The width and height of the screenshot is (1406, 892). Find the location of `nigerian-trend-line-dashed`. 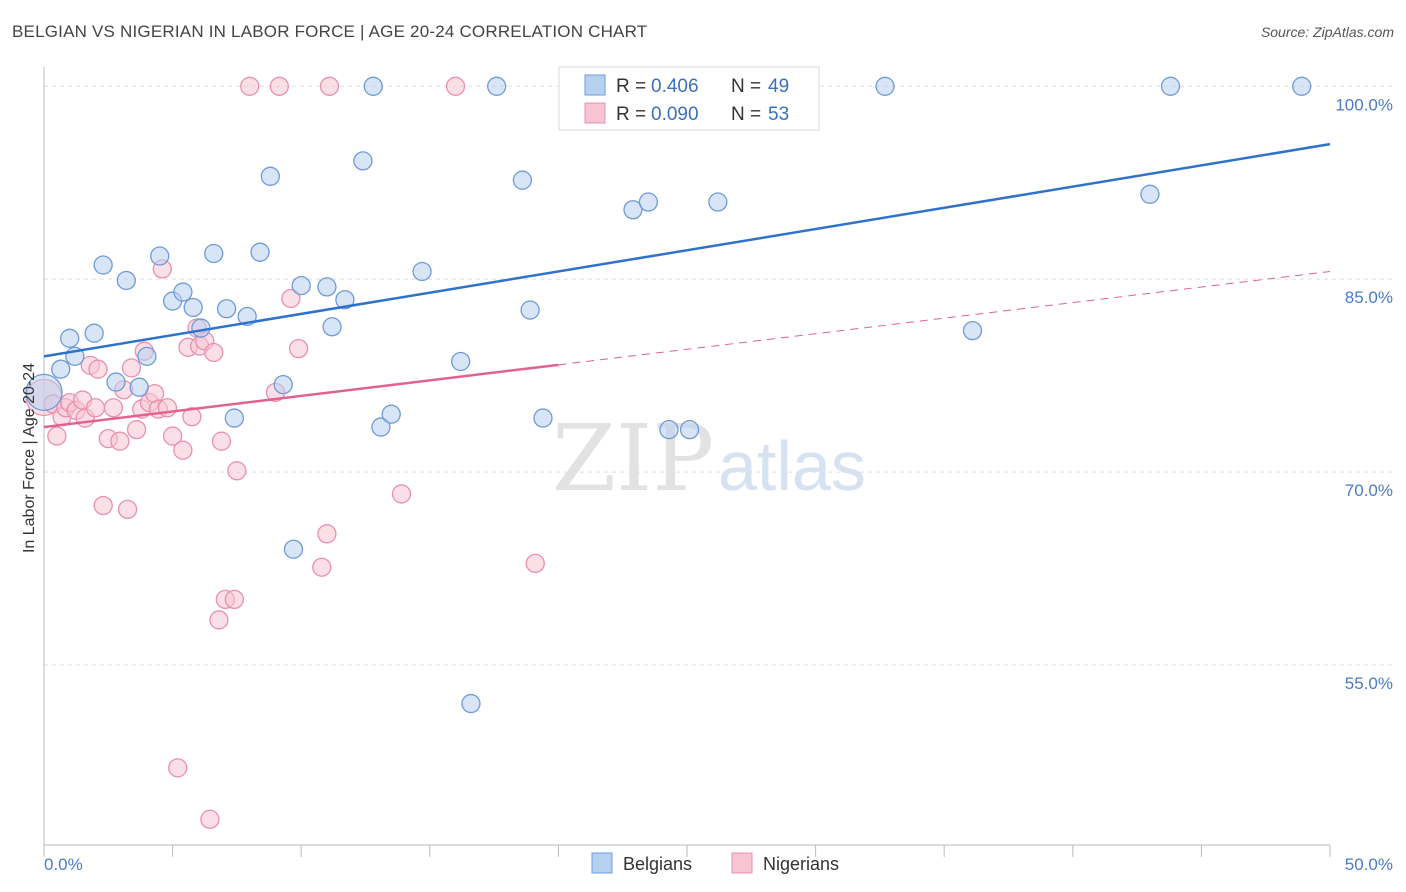

nigerian-trend-line-dashed is located at coordinates (944, 318).